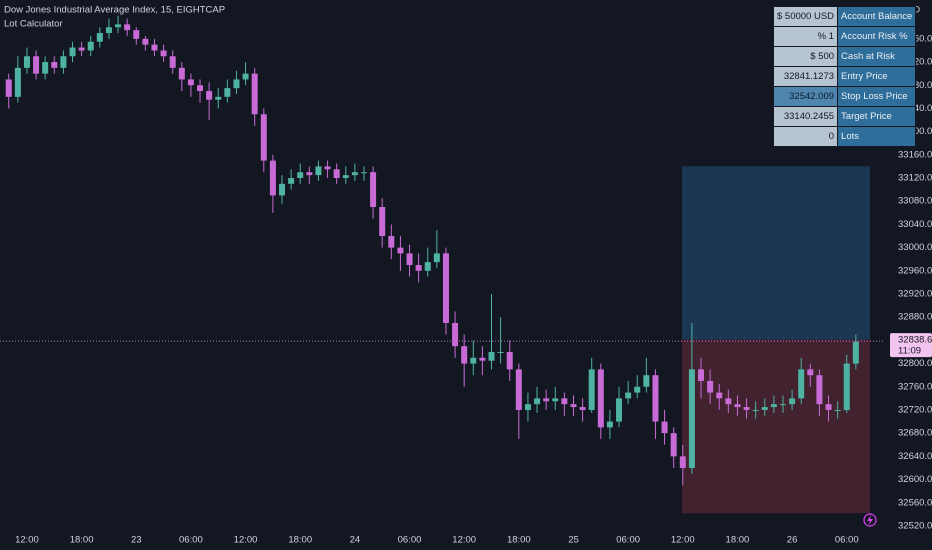 The image size is (932, 550). I want to click on row: 0 Lots, so click(844, 136).